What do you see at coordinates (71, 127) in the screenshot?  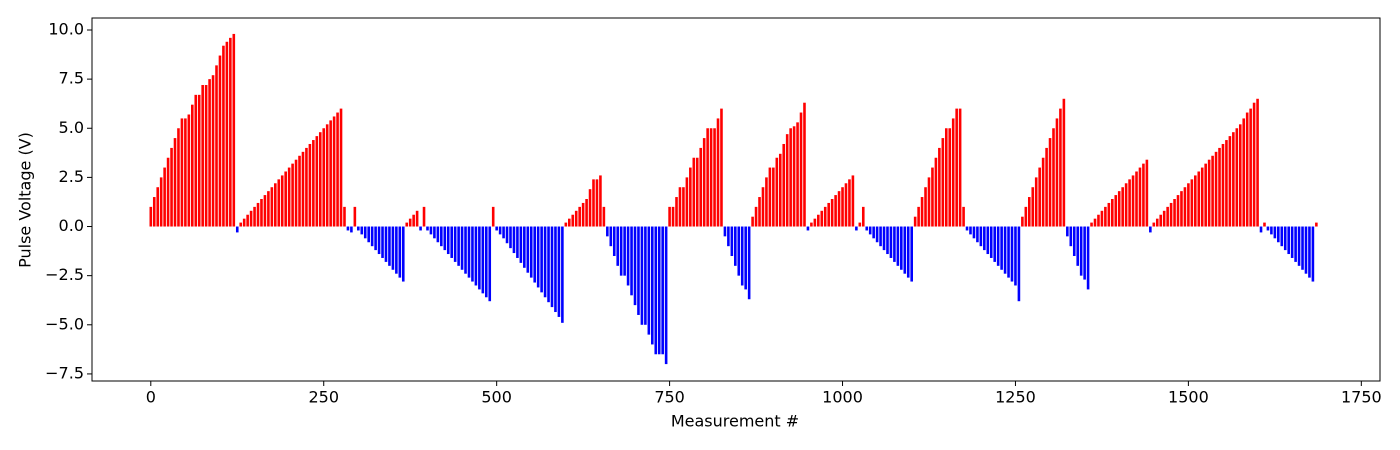 I see `y-tick-label: 5.0` at bounding box center [71, 127].